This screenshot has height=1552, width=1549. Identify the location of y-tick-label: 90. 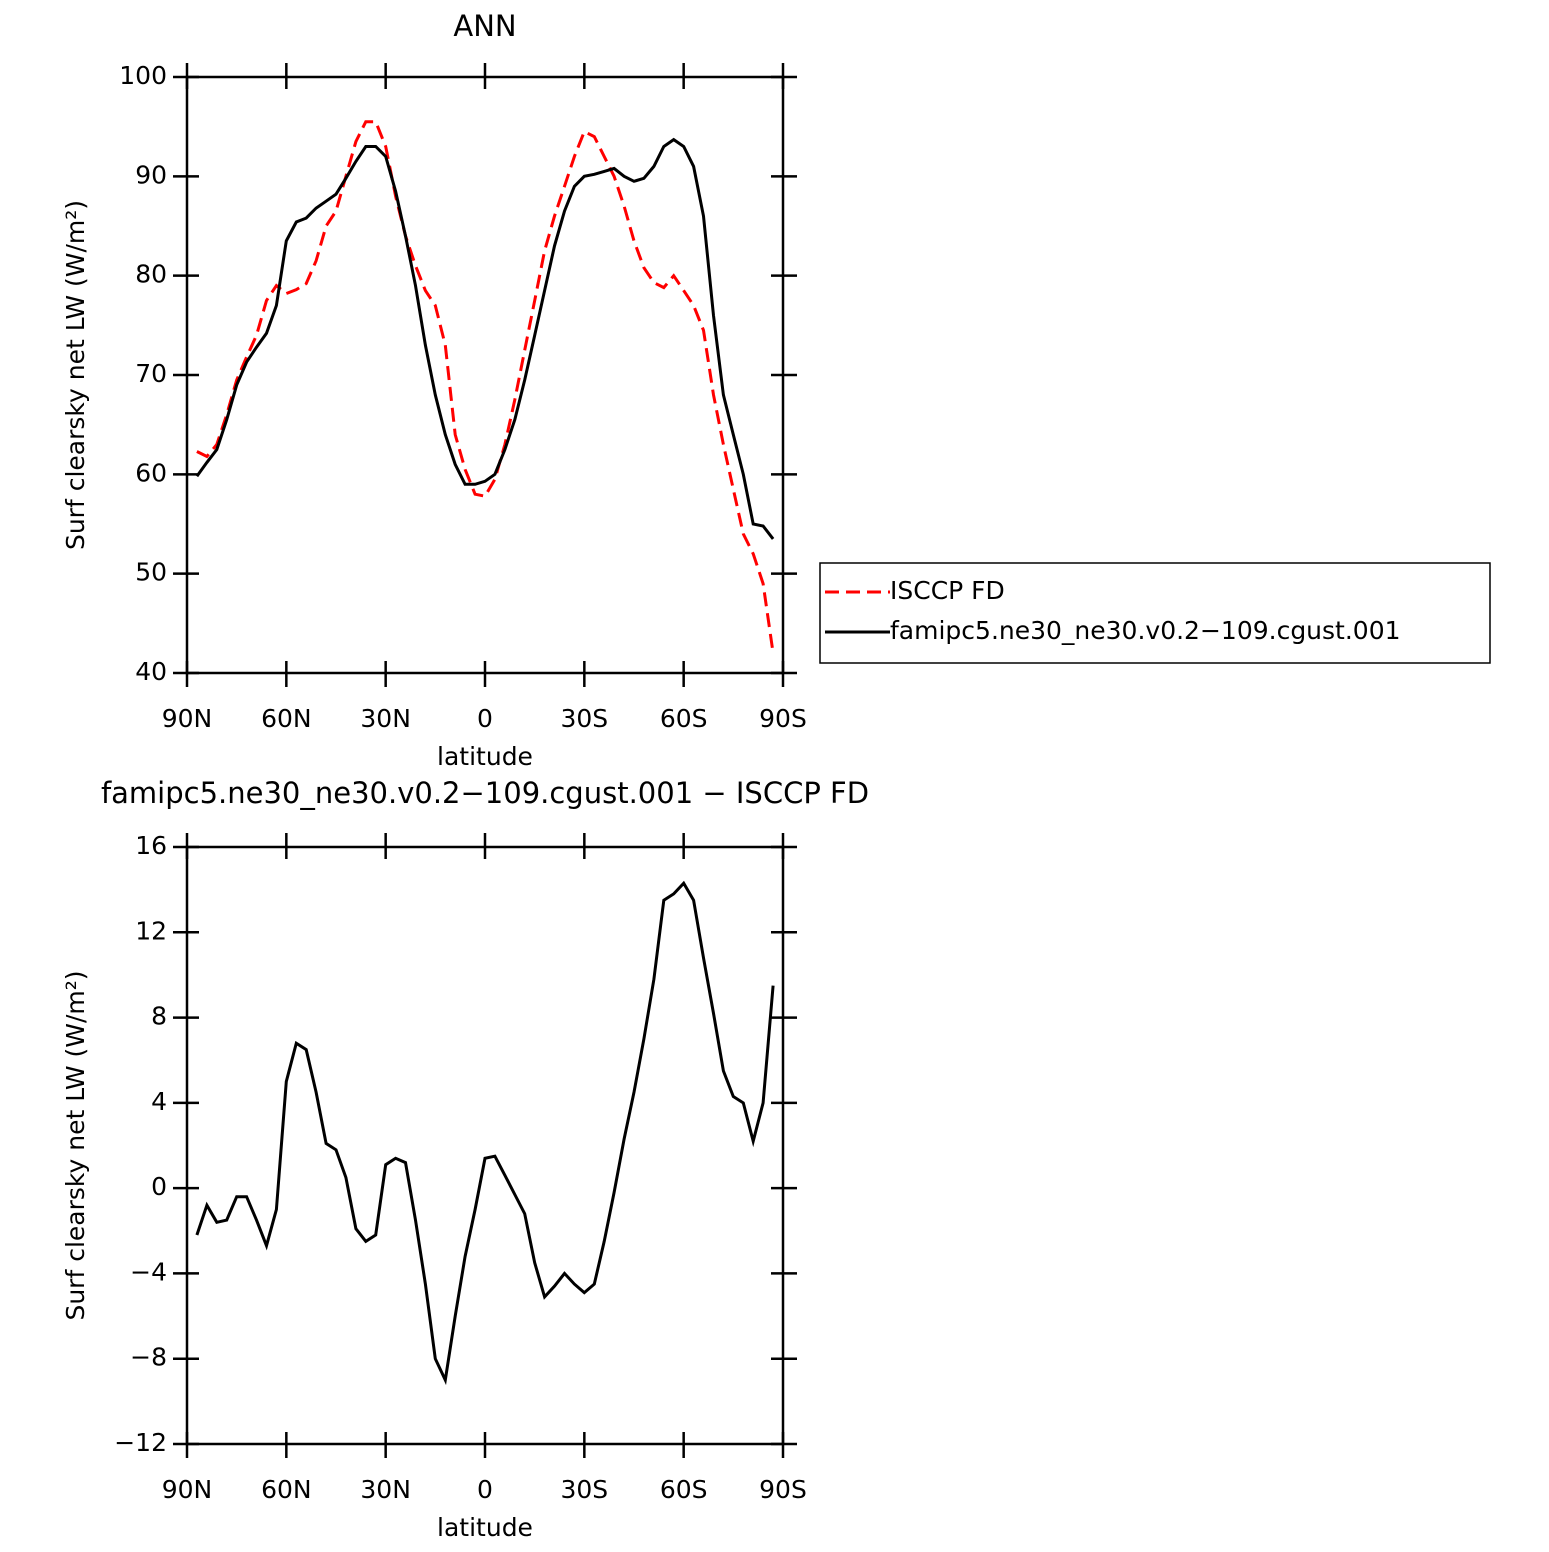
(151, 174).